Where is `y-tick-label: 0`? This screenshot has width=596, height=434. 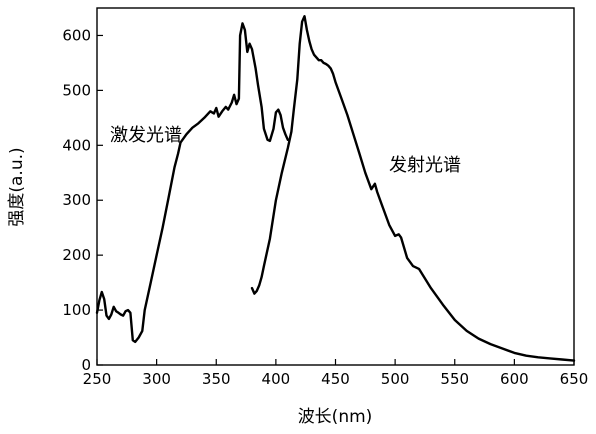 y-tick-label: 0 is located at coordinates (86, 365).